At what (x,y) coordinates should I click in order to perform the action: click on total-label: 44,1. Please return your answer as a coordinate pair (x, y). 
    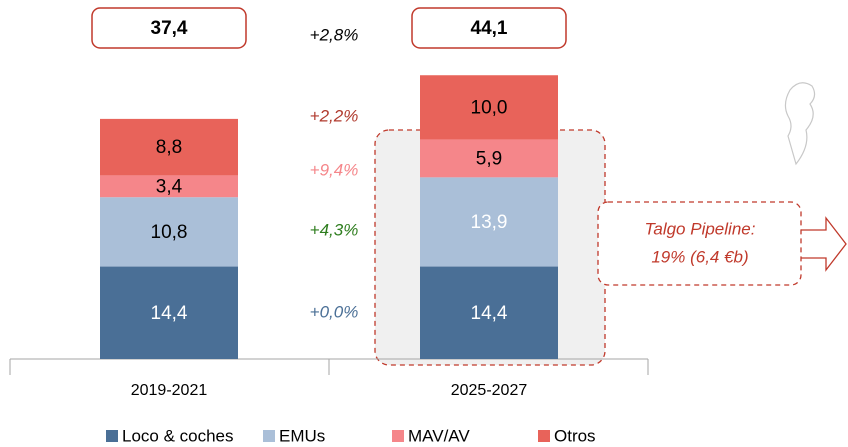
    Looking at the image, I should click on (489, 28).